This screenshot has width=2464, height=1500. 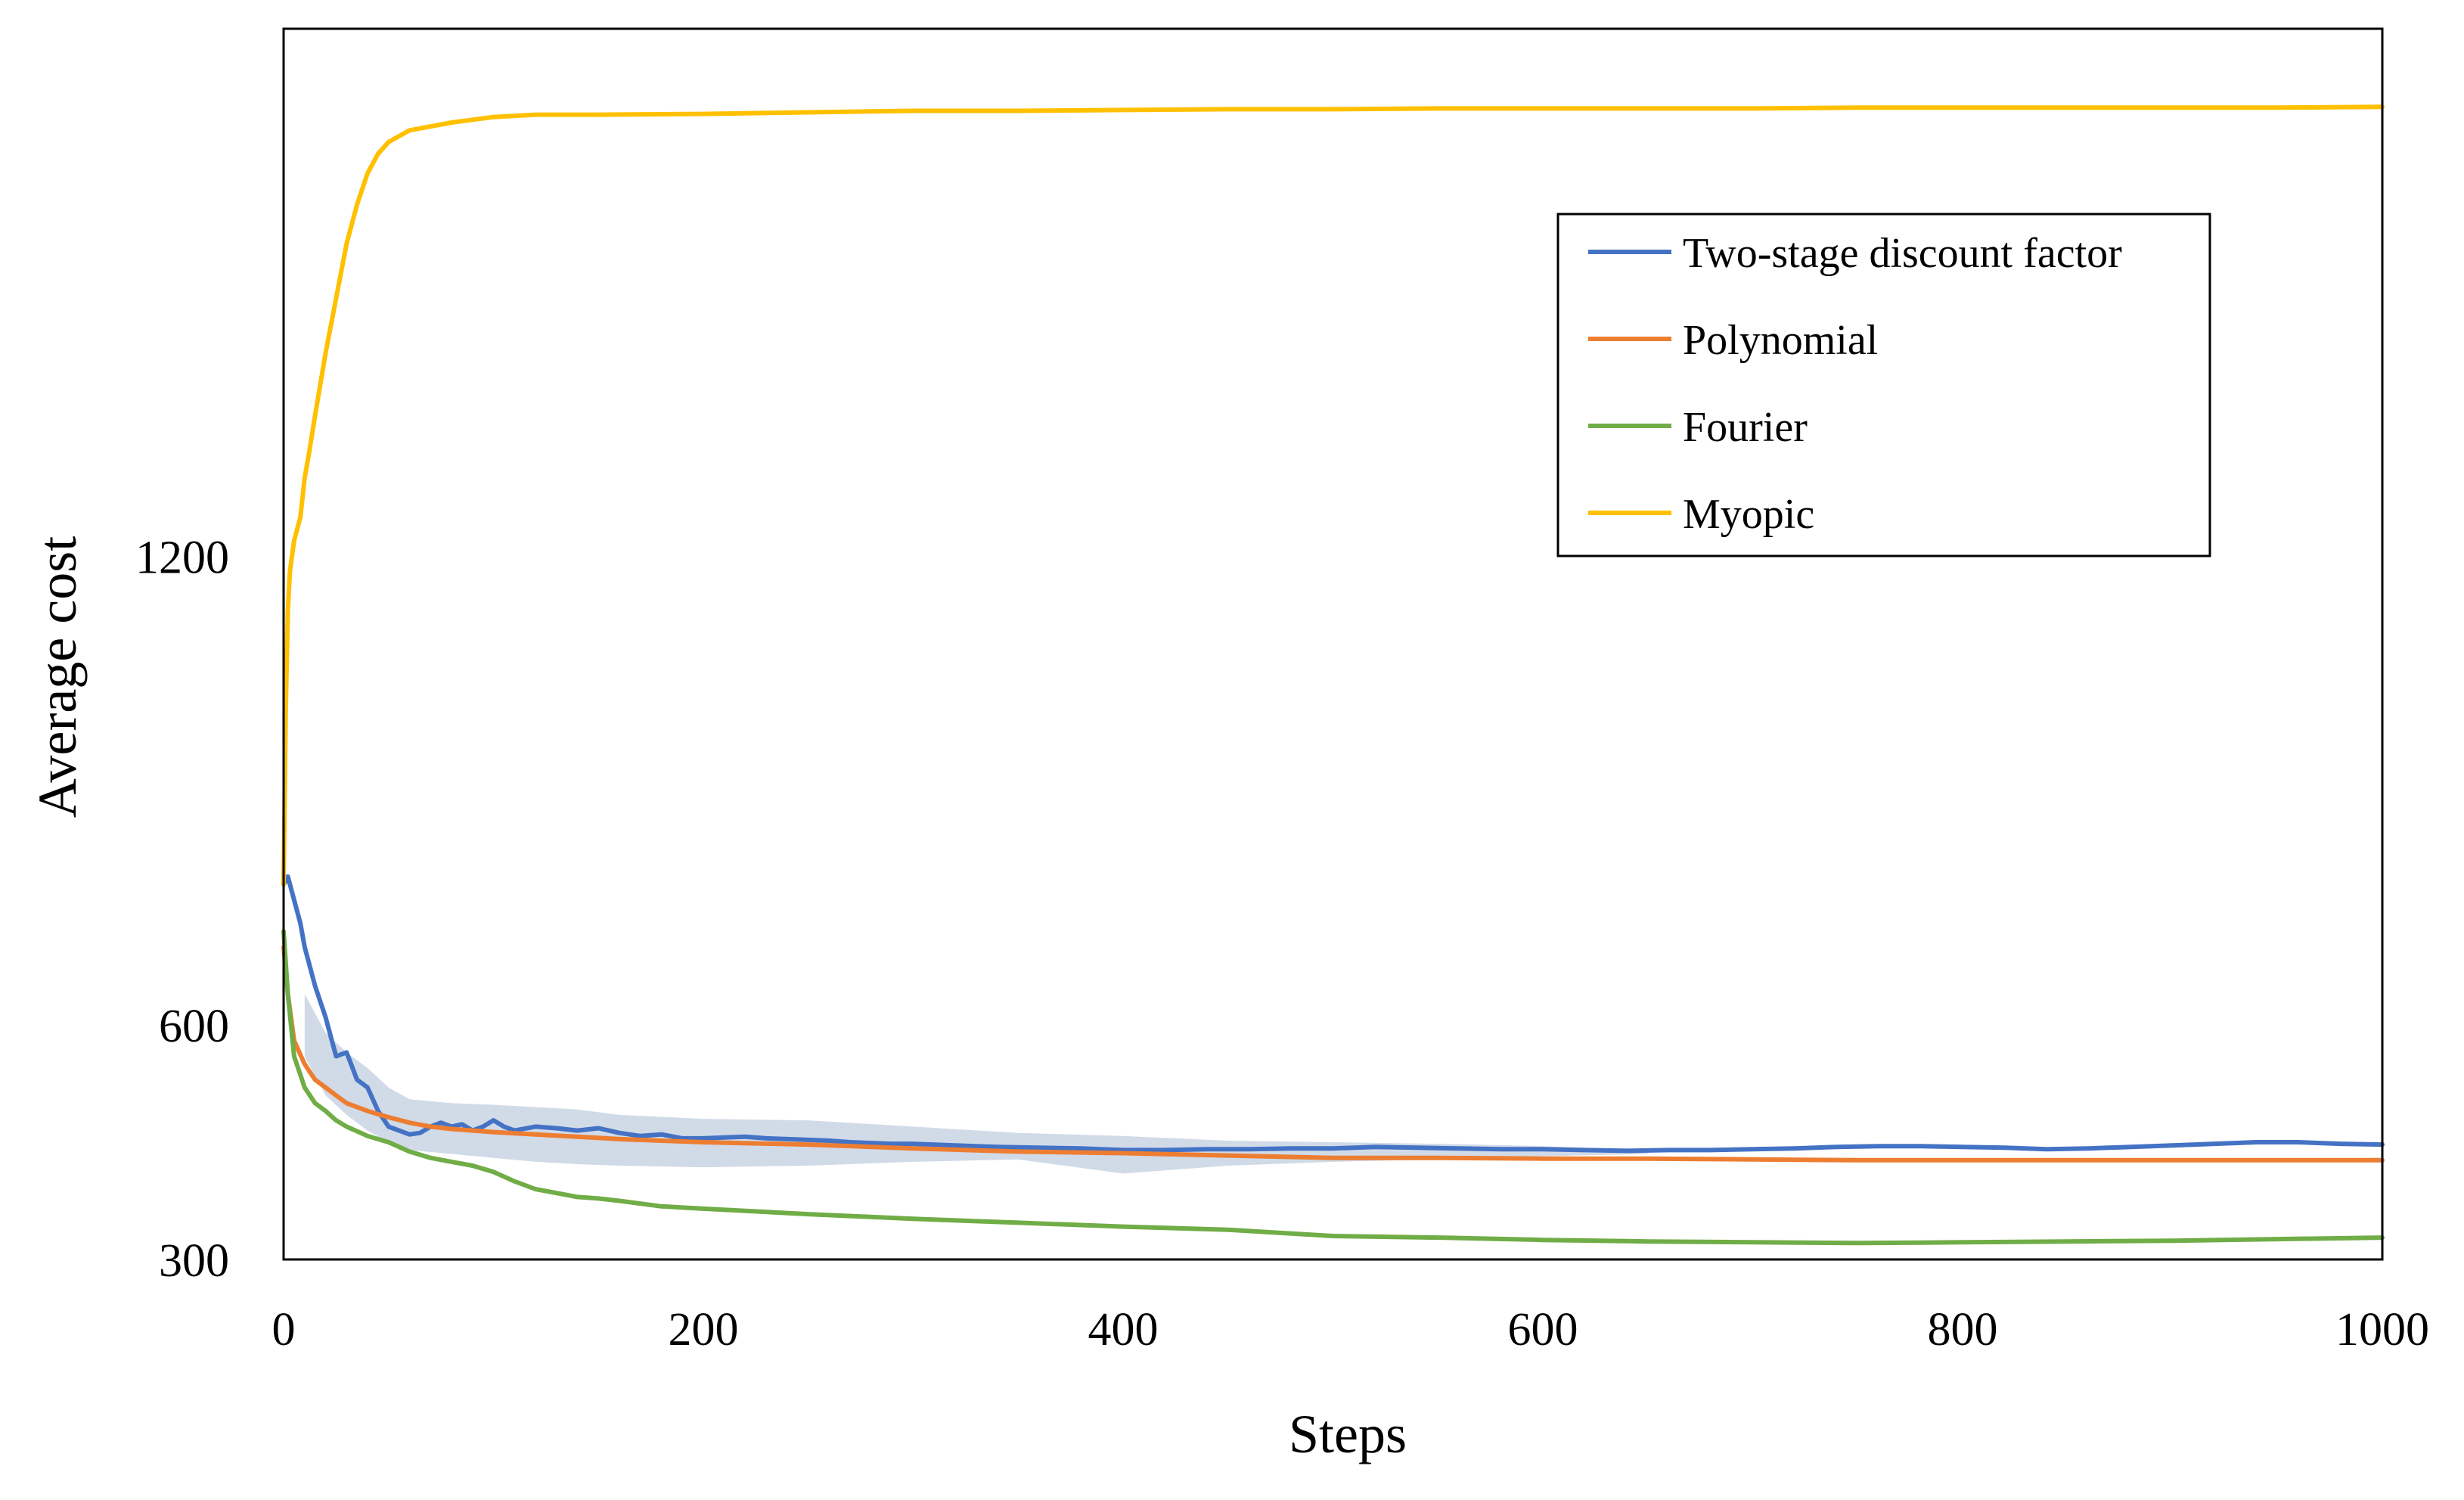 I want to click on legend-label-fourier: Fourier, so click(x=1746, y=427).